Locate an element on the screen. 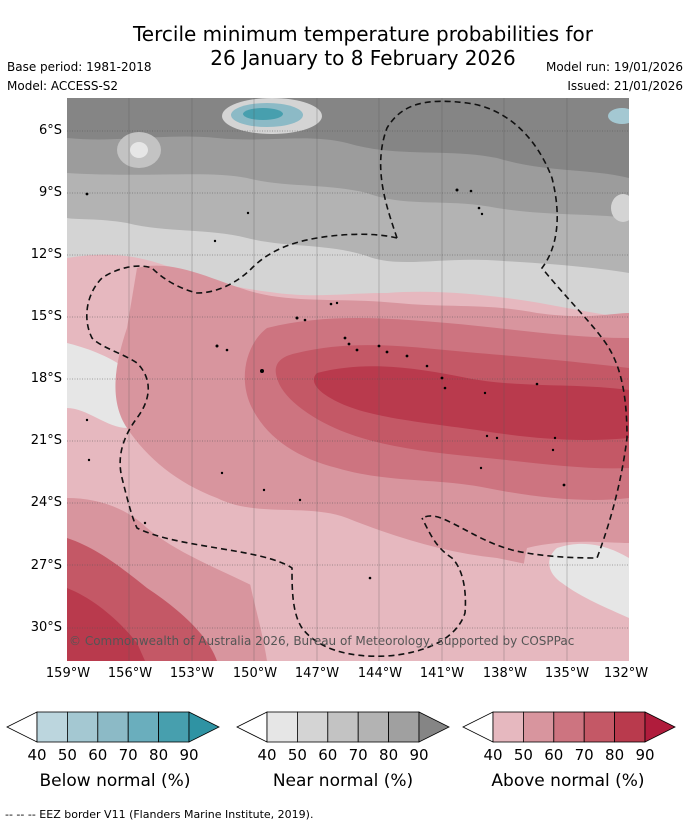 The height and width of the screenshot is (827, 690). issued-date: Issued: 21/01/2026 is located at coordinates (625, 86).